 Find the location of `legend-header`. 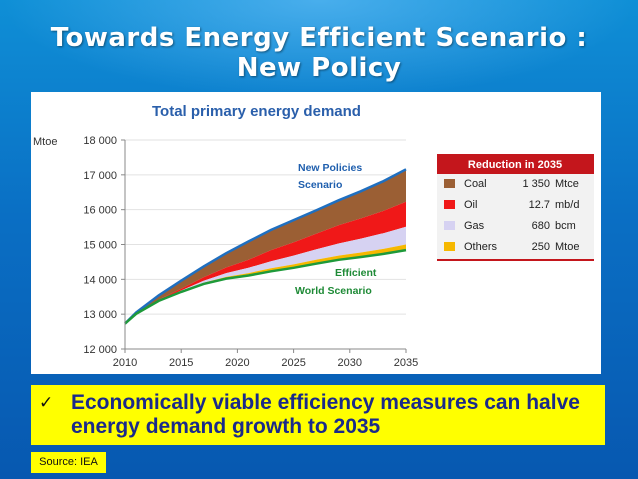

legend-header is located at coordinates (515, 164).